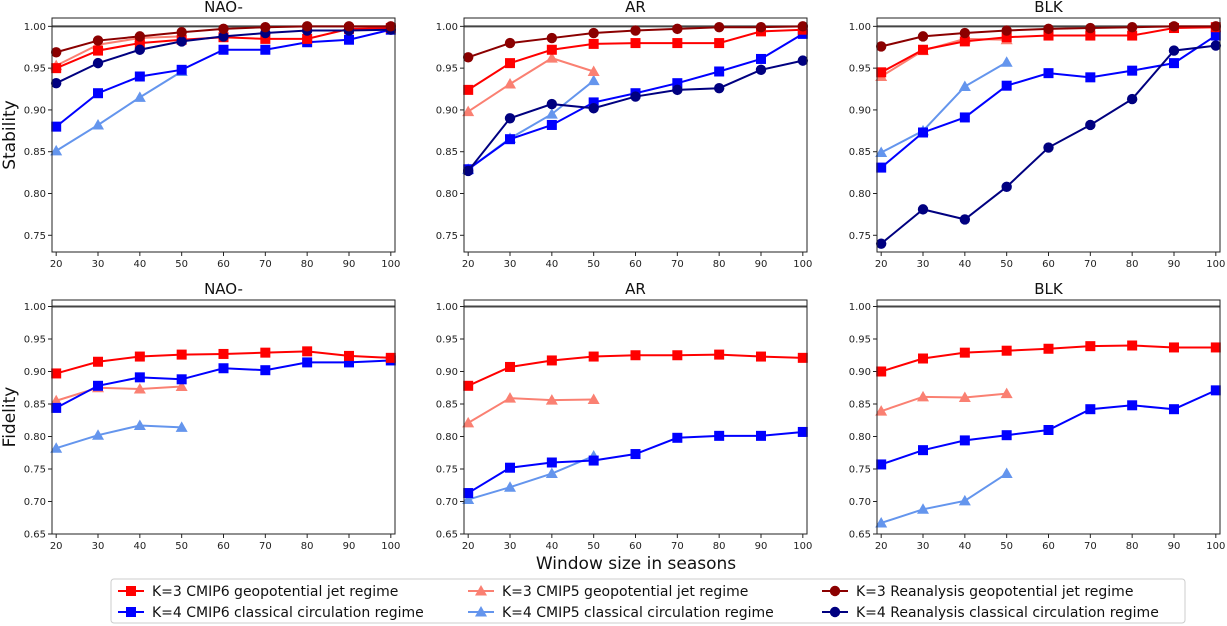 Image resolution: width=1227 pixels, height=626 pixels. I want to click on panel-title: NAO-, so click(223, 8).